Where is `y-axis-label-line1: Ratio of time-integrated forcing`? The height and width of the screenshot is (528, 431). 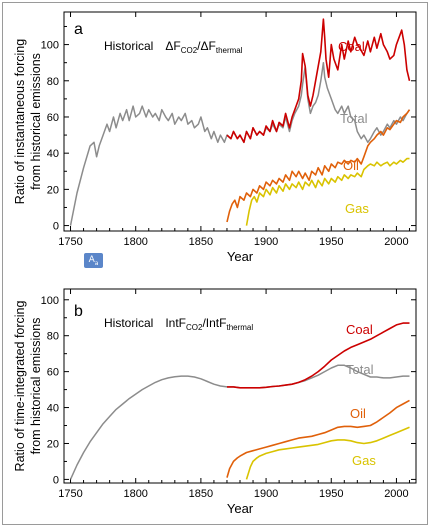
y-axis-label-line1: Ratio of time-integrated forcing is located at coordinates (20, 385).